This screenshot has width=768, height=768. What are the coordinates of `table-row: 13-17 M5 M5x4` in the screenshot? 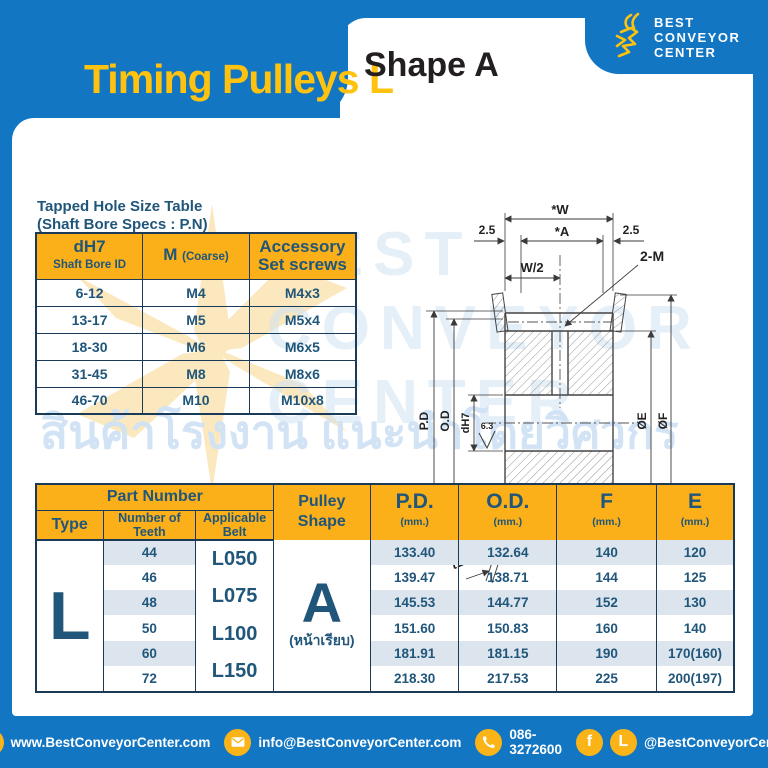 It's located at (196, 319).